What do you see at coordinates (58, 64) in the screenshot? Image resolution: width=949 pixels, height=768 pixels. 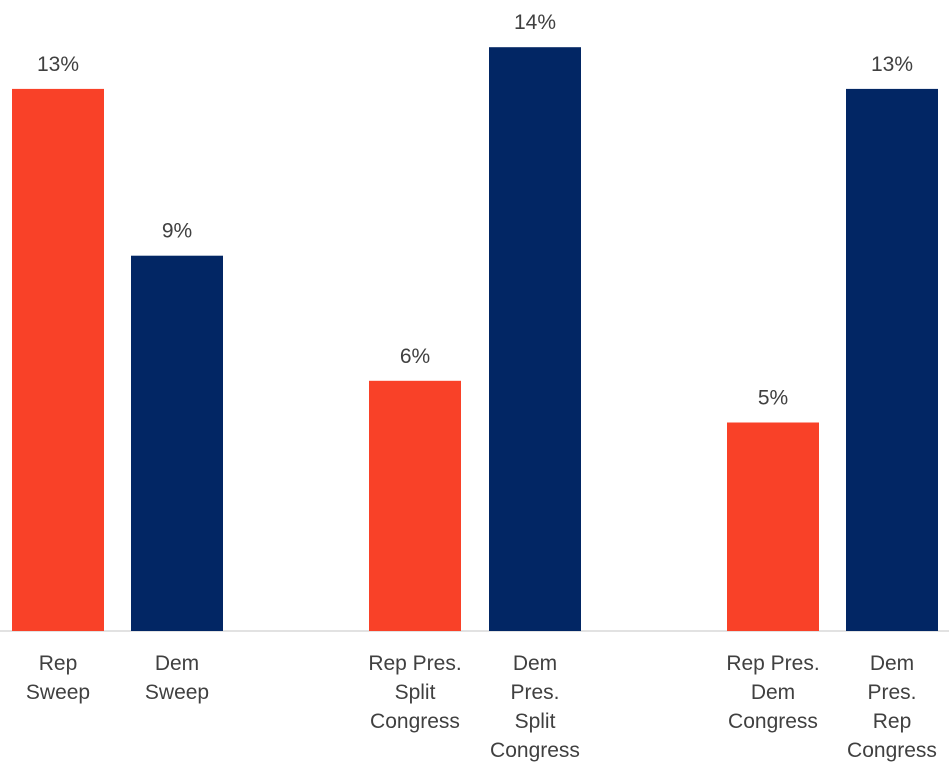 I see `data-label-1: 13%` at bounding box center [58, 64].